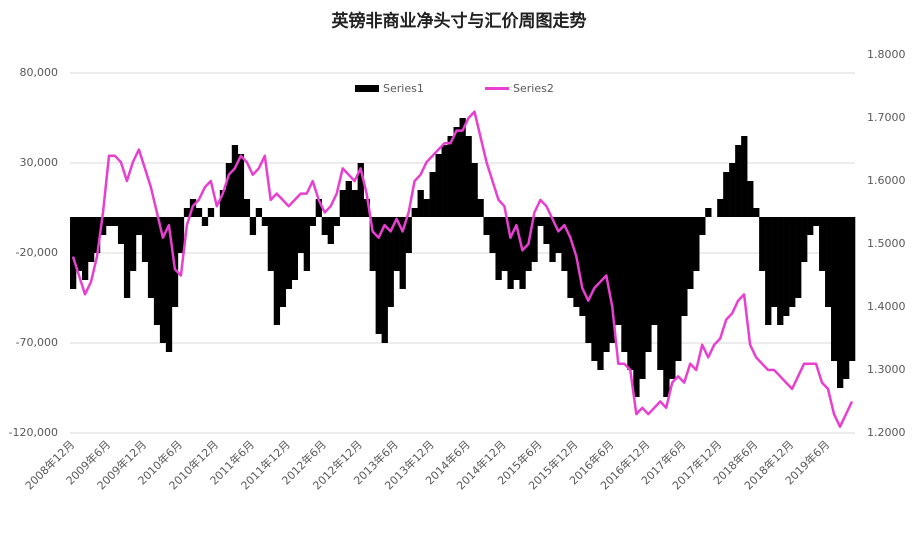  I want to click on legend-swatch, so click(367, 88).